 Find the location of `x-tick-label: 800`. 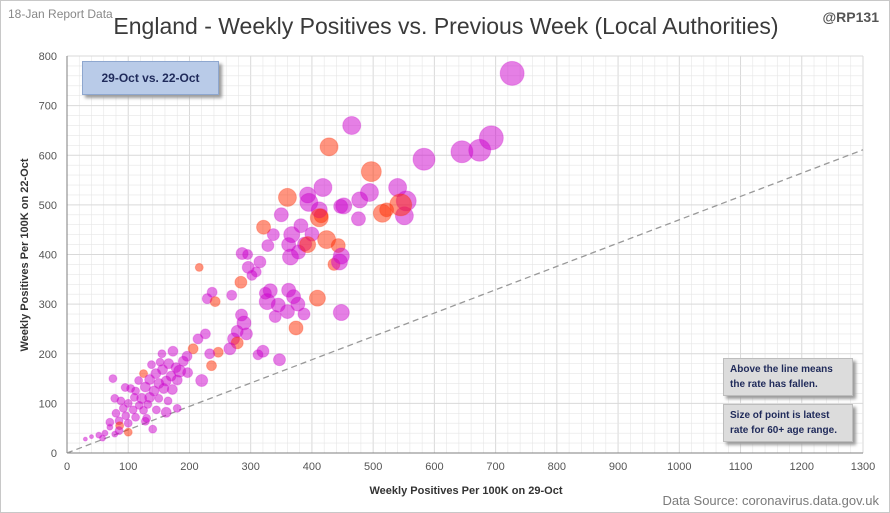

x-tick-label: 800 is located at coordinates (557, 467).